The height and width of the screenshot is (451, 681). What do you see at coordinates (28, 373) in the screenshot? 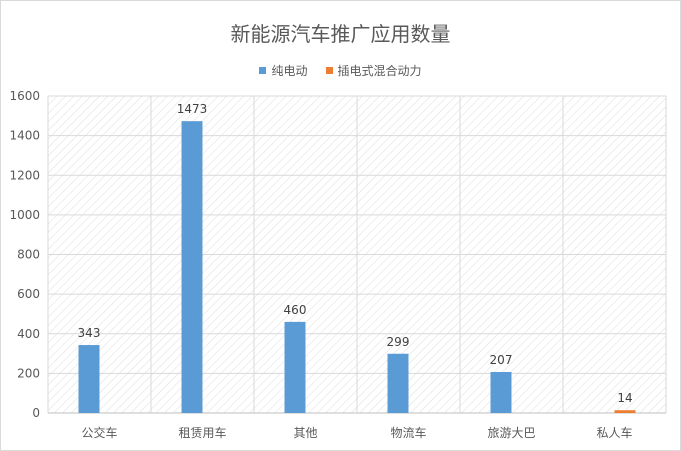
I see `y-tick-label-1: 200` at bounding box center [28, 373].